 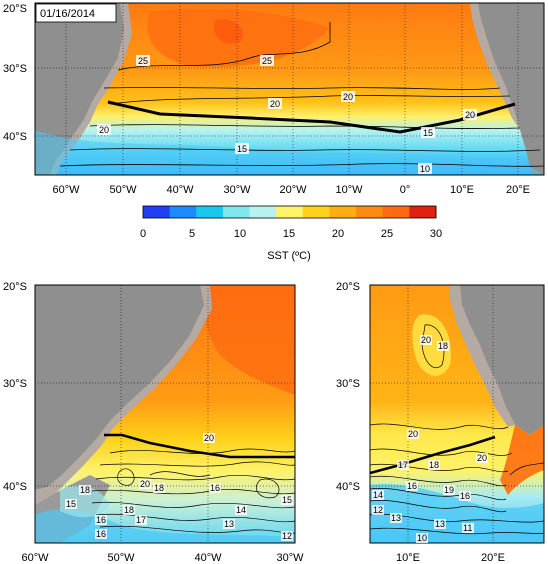 What do you see at coordinates (436, 234) in the screenshot?
I see `colorbar-tick-label: 30` at bounding box center [436, 234].